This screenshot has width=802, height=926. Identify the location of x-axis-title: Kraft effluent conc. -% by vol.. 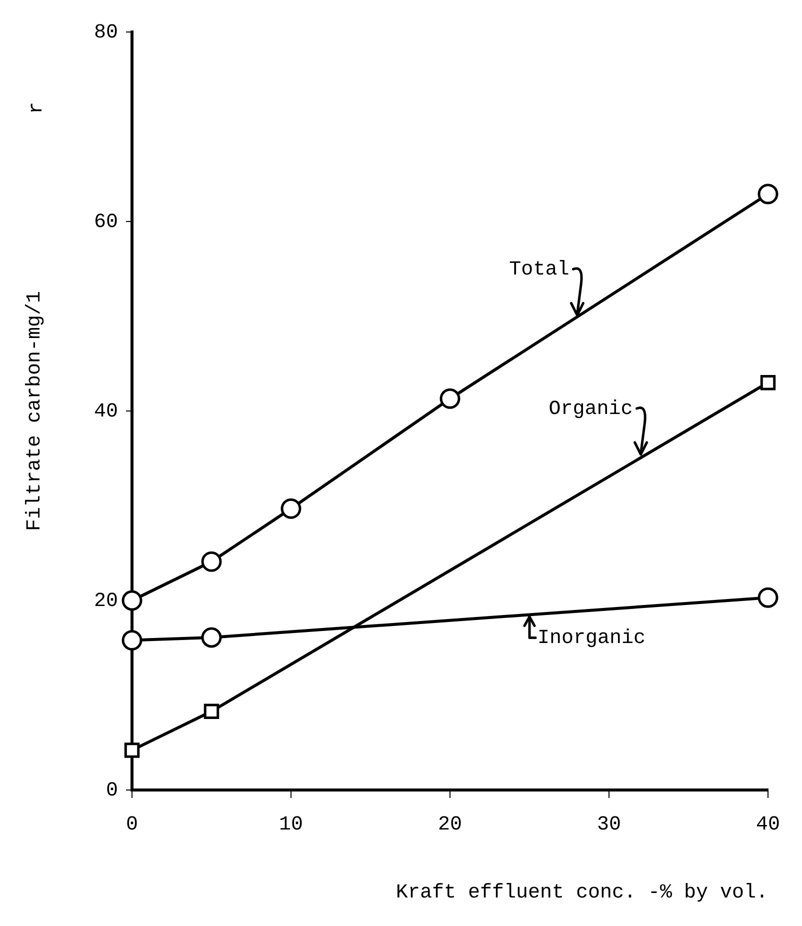
(582, 892).